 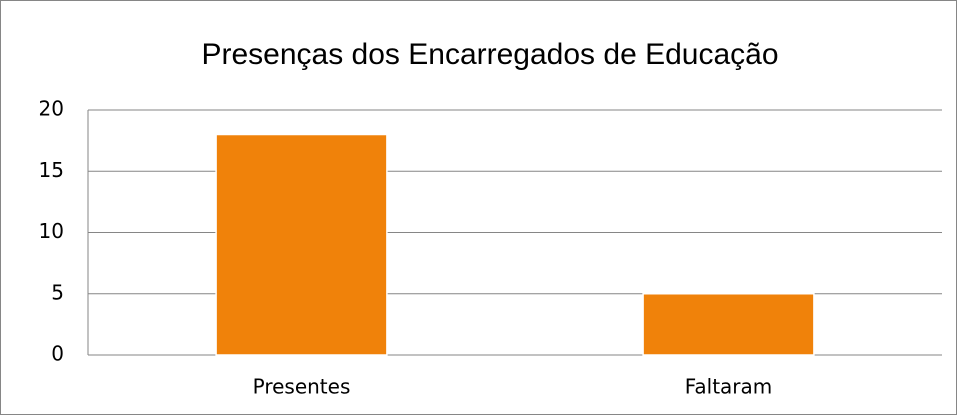 I want to click on x-tick-label: Presentes, so click(x=302, y=387).